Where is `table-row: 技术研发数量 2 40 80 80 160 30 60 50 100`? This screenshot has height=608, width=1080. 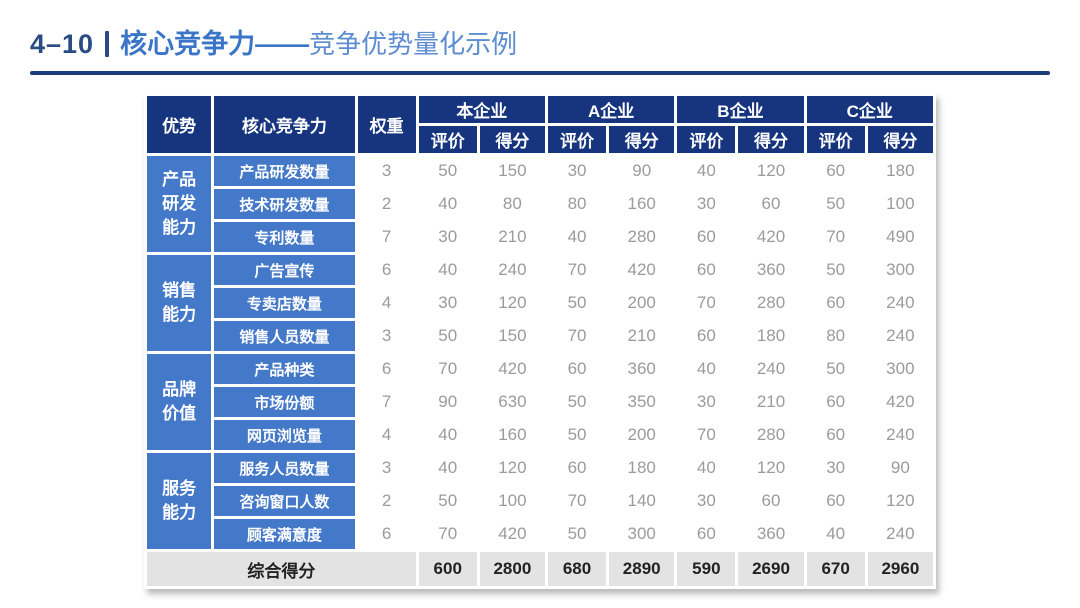 table-row: 技术研发数量 2 40 80 80 160 30 60 50 100 is located at coordinates (540, 204).